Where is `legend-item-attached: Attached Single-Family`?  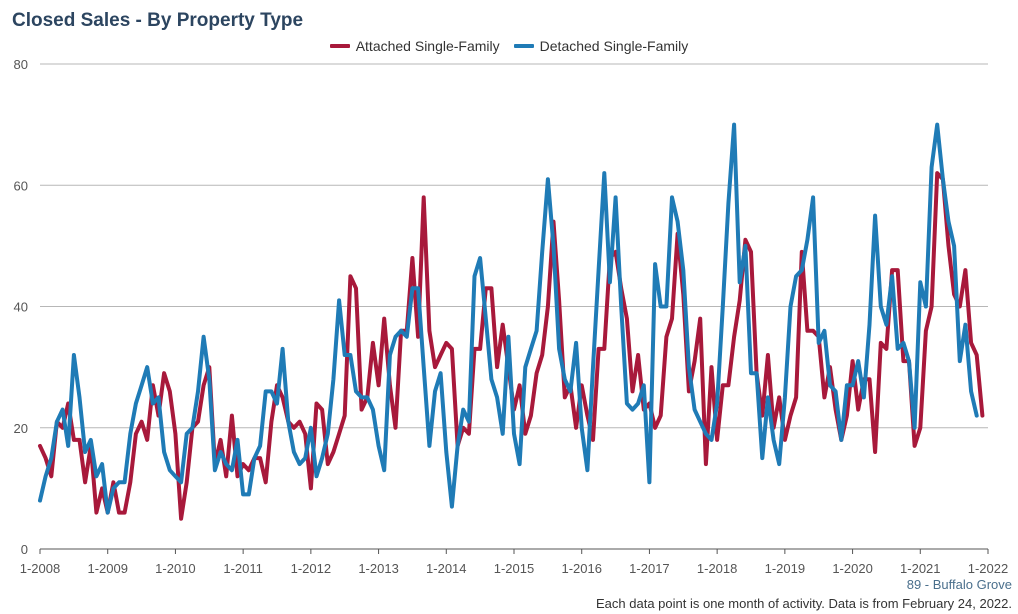 legend-item-attached: Attached Single-Family is located at coordinates (414, 46).